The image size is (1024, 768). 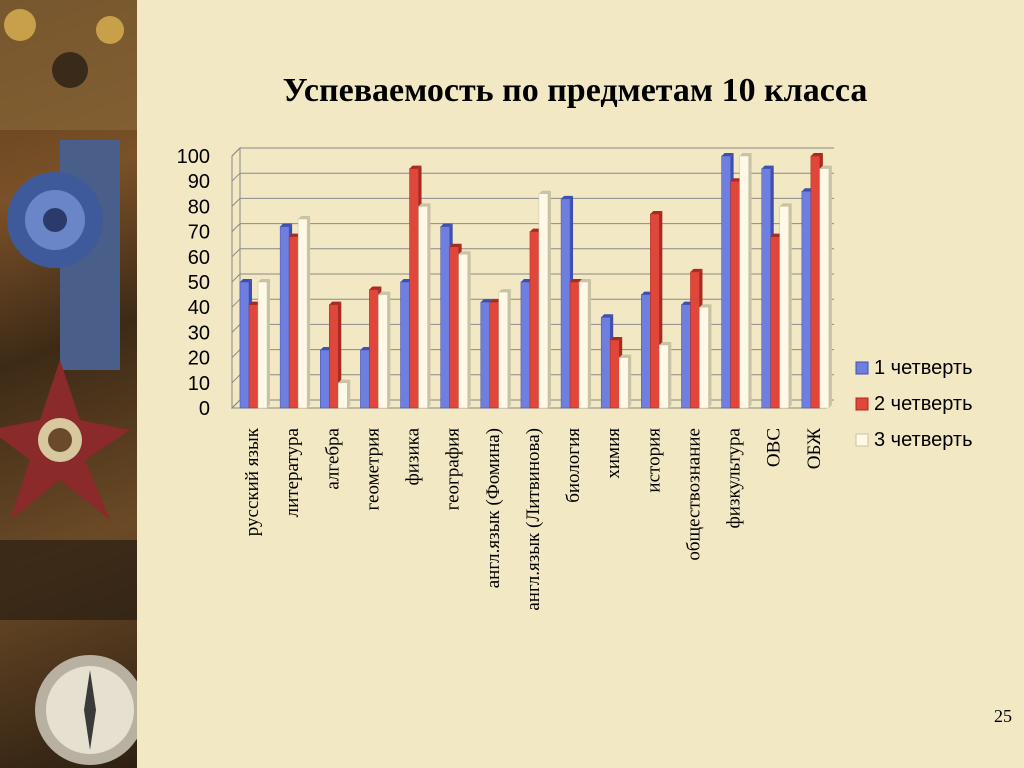 What do you see at coordinates (252, 481) in the screenshot?
I see `x-category-label: русский язык` at bounding box center [252, 481].